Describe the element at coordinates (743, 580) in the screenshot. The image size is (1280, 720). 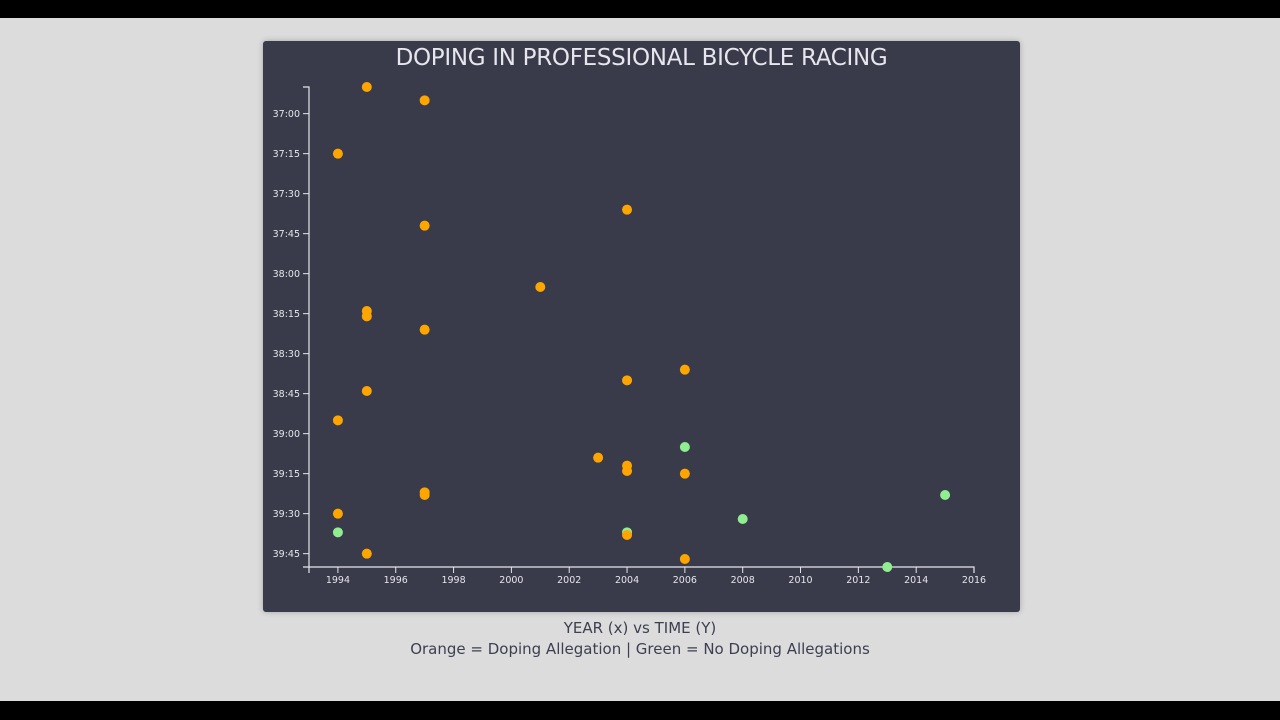
I see `x-tick-label: 2008` at that location.